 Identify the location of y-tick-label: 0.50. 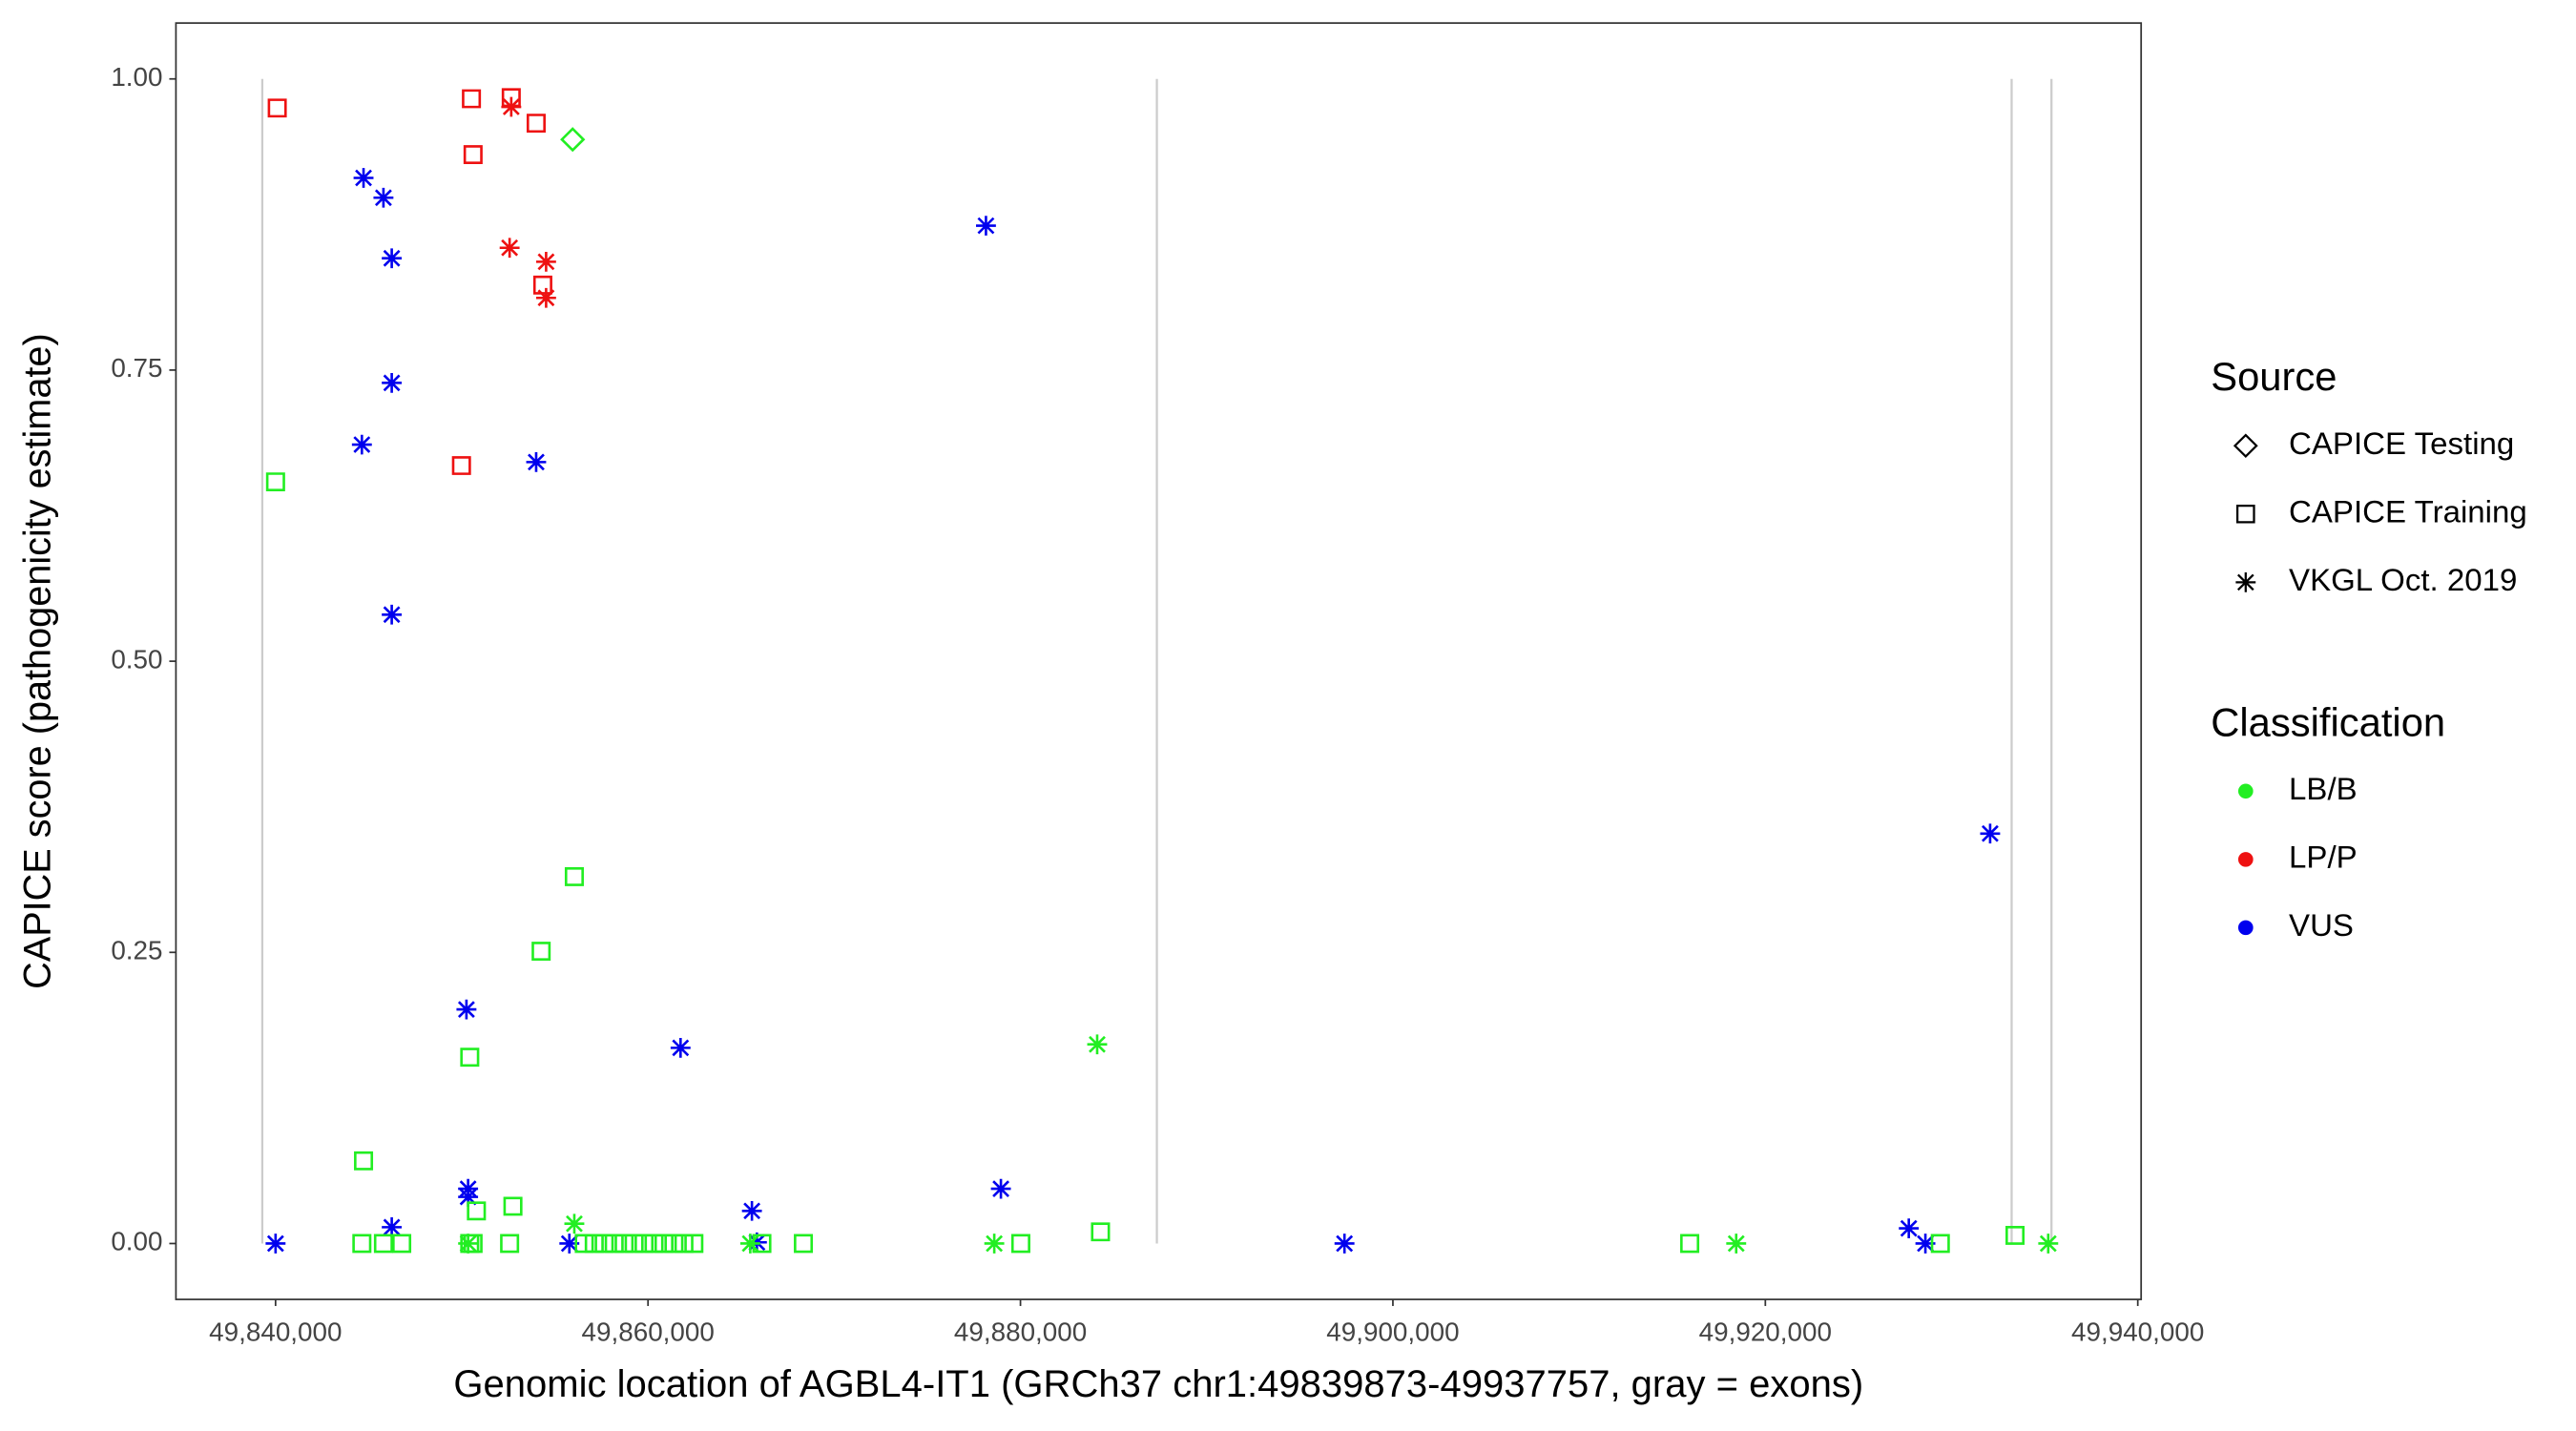
(136, 659).